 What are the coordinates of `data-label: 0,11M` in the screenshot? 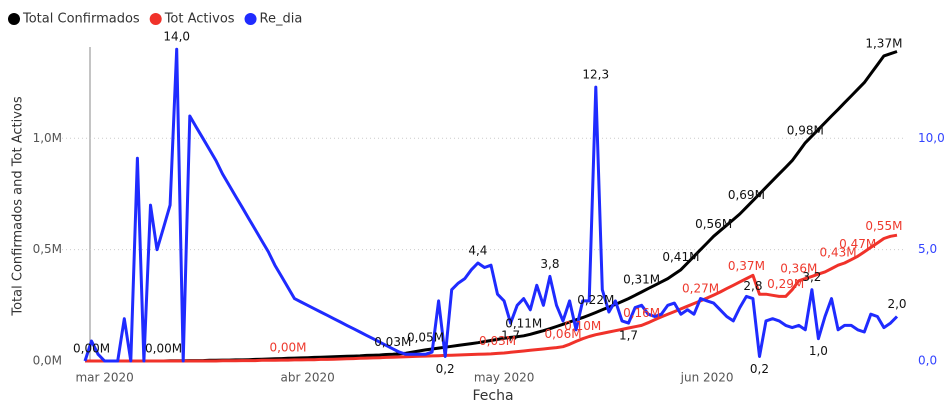 It's located at (523, 323).